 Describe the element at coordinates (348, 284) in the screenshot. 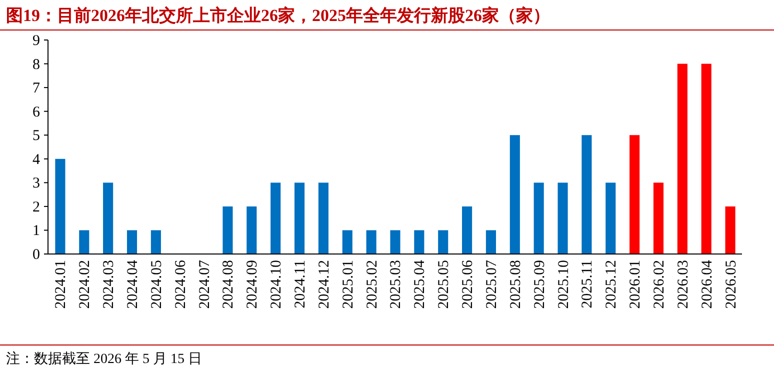

I see `x-tick-label: 2025.01` at that location.